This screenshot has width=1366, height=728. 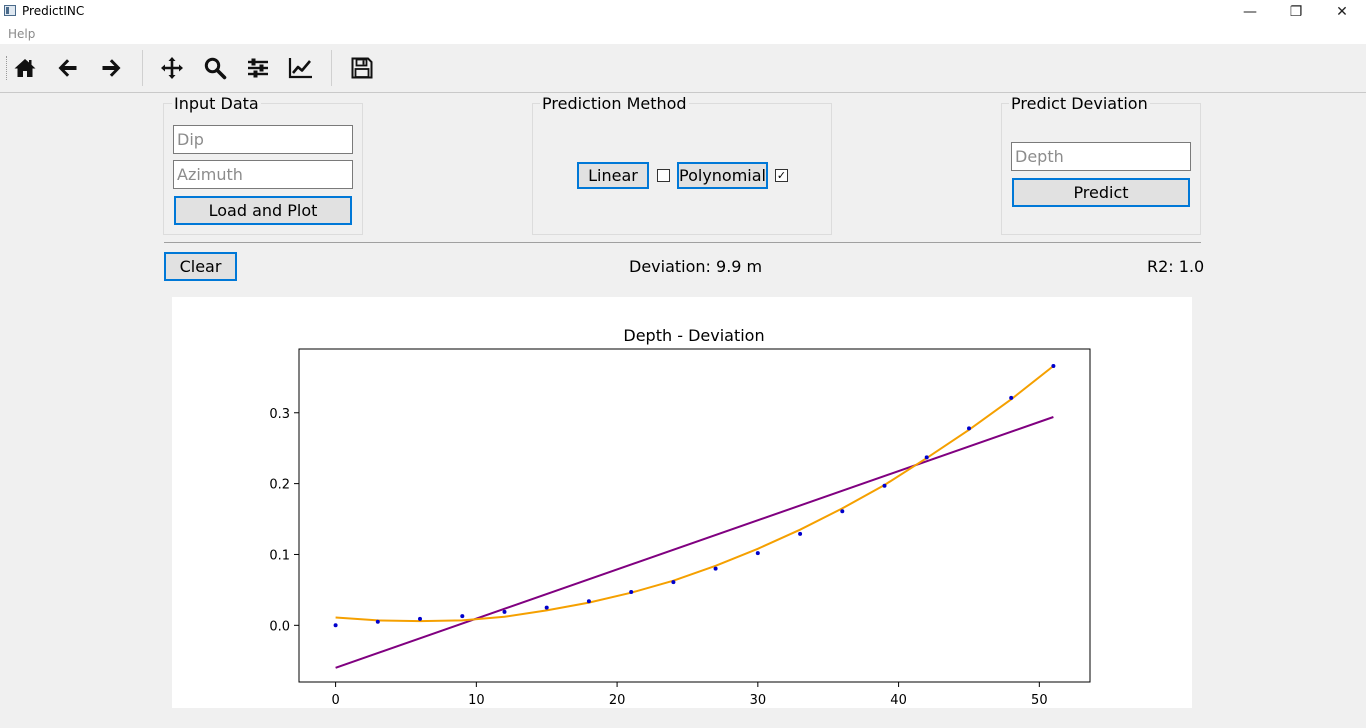 I want to click on menu-bar: Help, so click(x=683, y=34).